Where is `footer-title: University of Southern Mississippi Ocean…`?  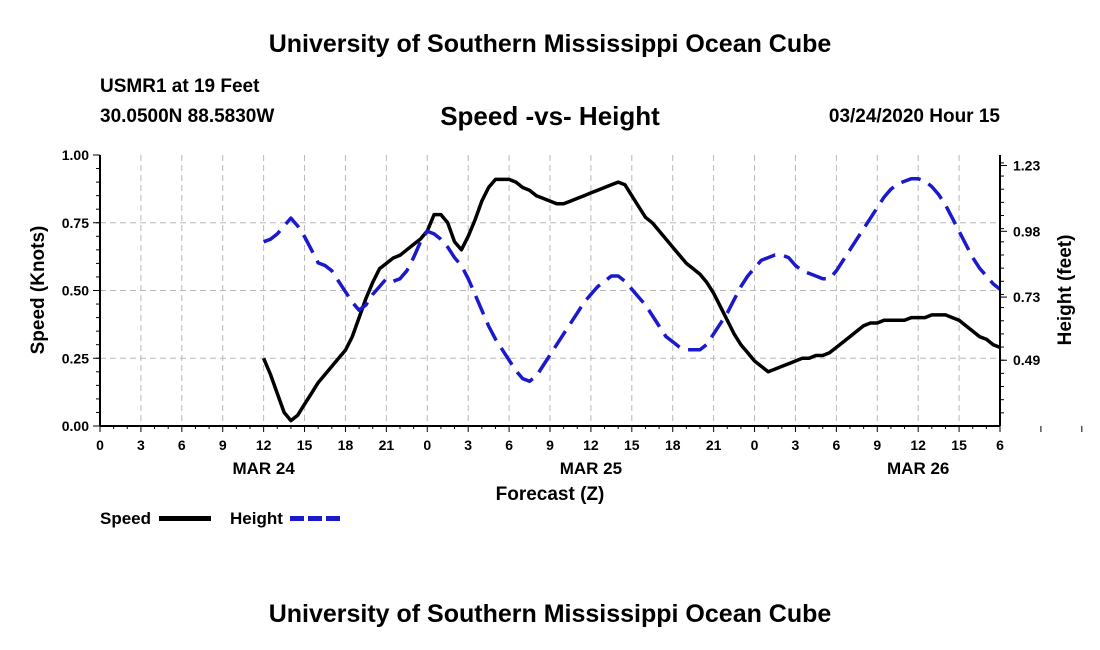 footer-title: University of Southern Mississippi Ocean… is located at coordinates (550, 614).